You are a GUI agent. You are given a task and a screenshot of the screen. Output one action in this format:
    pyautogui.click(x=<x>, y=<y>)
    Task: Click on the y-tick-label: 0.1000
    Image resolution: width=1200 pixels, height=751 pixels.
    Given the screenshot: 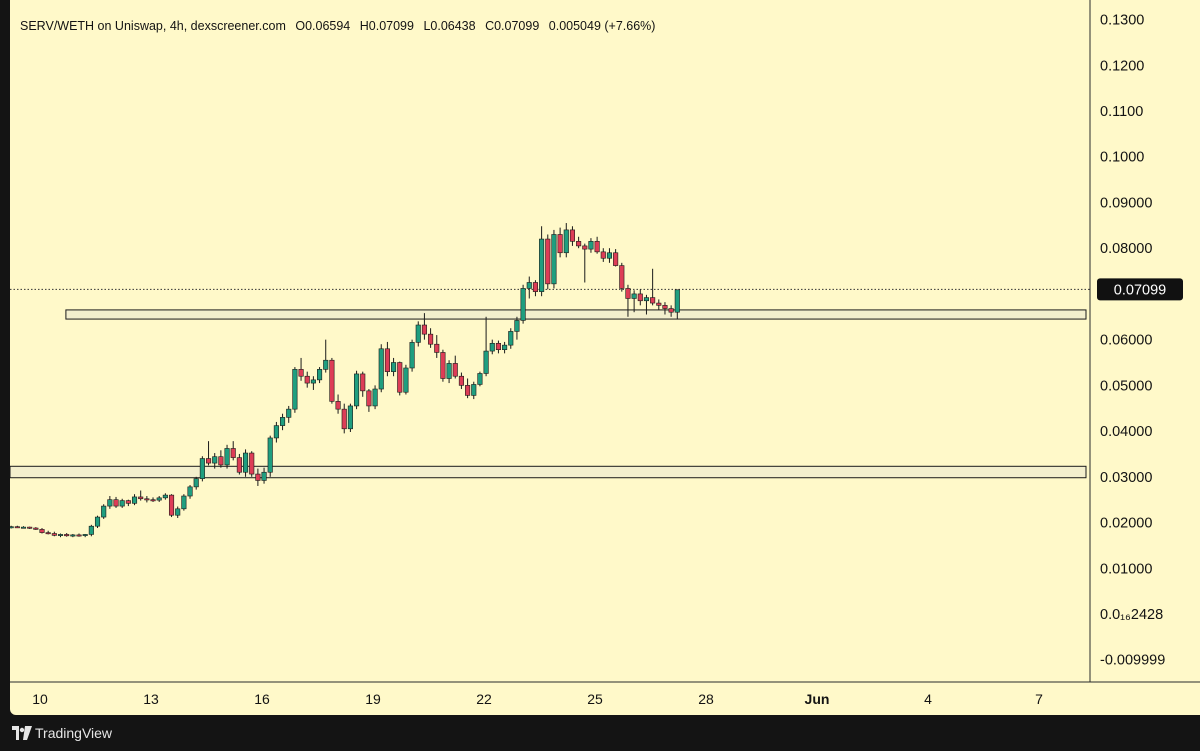 What is the action you would take?
    pyautogui.click(x=1122, y=158)
    